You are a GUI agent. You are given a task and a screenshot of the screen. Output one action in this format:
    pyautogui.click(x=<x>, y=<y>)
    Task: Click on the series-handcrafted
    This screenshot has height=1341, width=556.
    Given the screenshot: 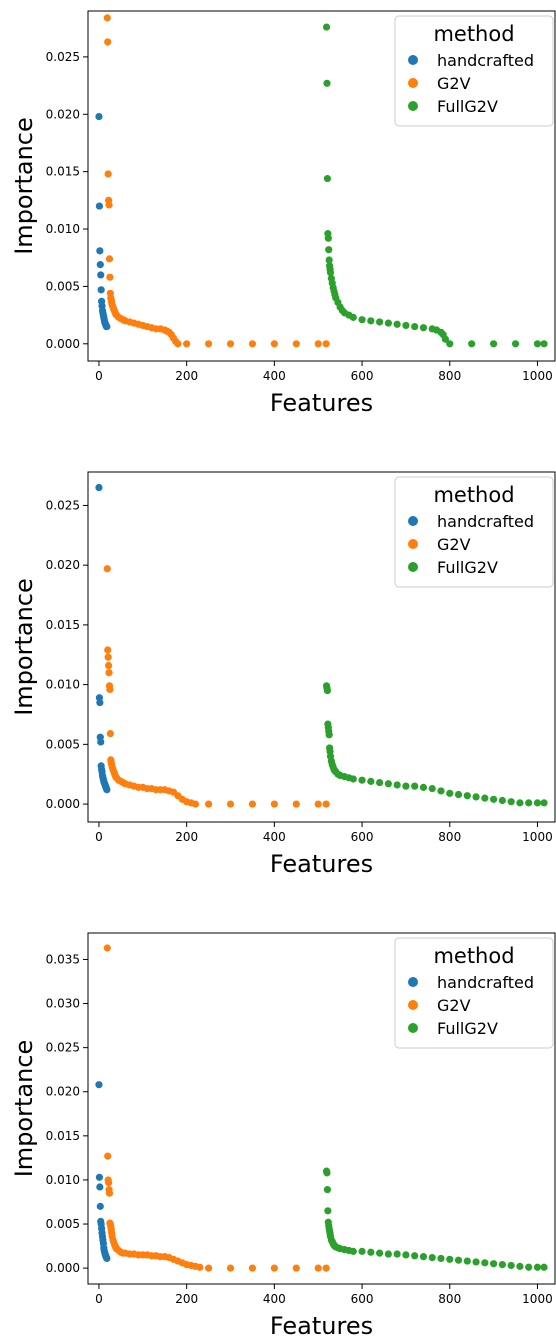 What is the action you would take?
    pyautogui.click(x=103, y=221)
    